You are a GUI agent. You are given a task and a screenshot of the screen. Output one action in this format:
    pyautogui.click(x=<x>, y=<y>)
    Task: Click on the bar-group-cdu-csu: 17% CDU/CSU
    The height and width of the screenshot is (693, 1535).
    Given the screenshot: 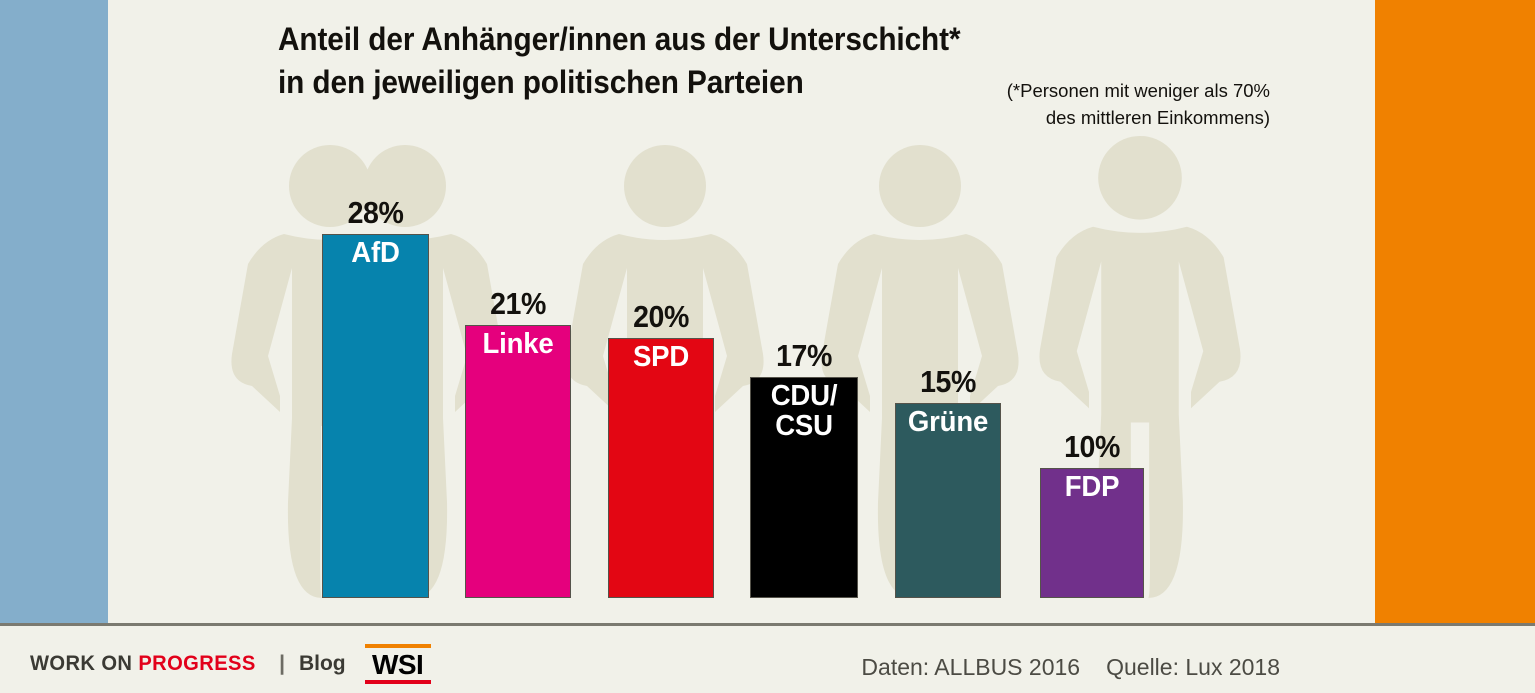 What is the action you would take?
    pyautogui.click(x=804, y=464)
    